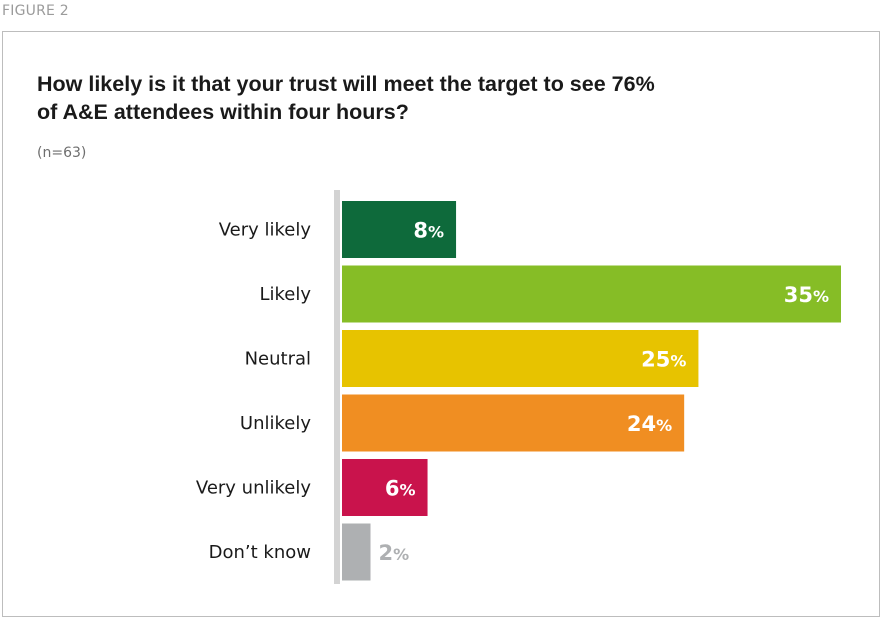 The width and height of the screenshot is (883, 620). Describe the element at coordinates (337, 387) in the screenshot. I see `category-axis-line` at that location.